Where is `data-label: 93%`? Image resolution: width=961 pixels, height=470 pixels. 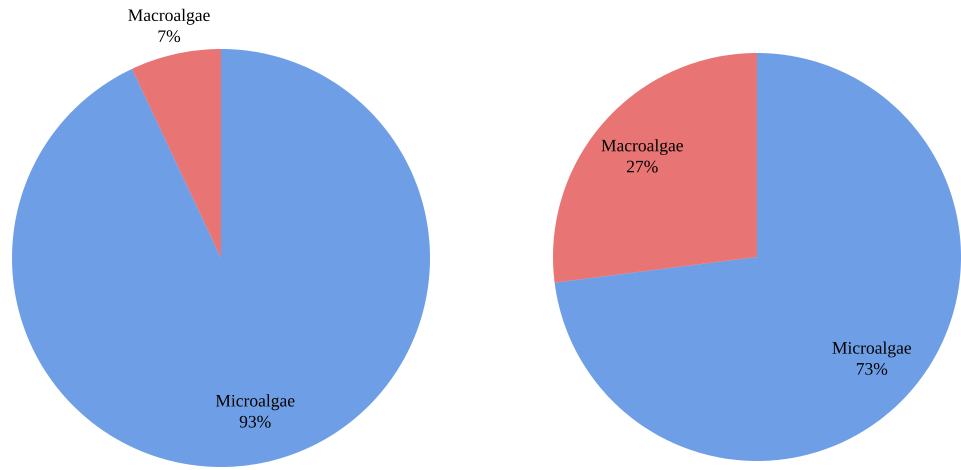
data-label: 93% is located at coordinates (255, 422).